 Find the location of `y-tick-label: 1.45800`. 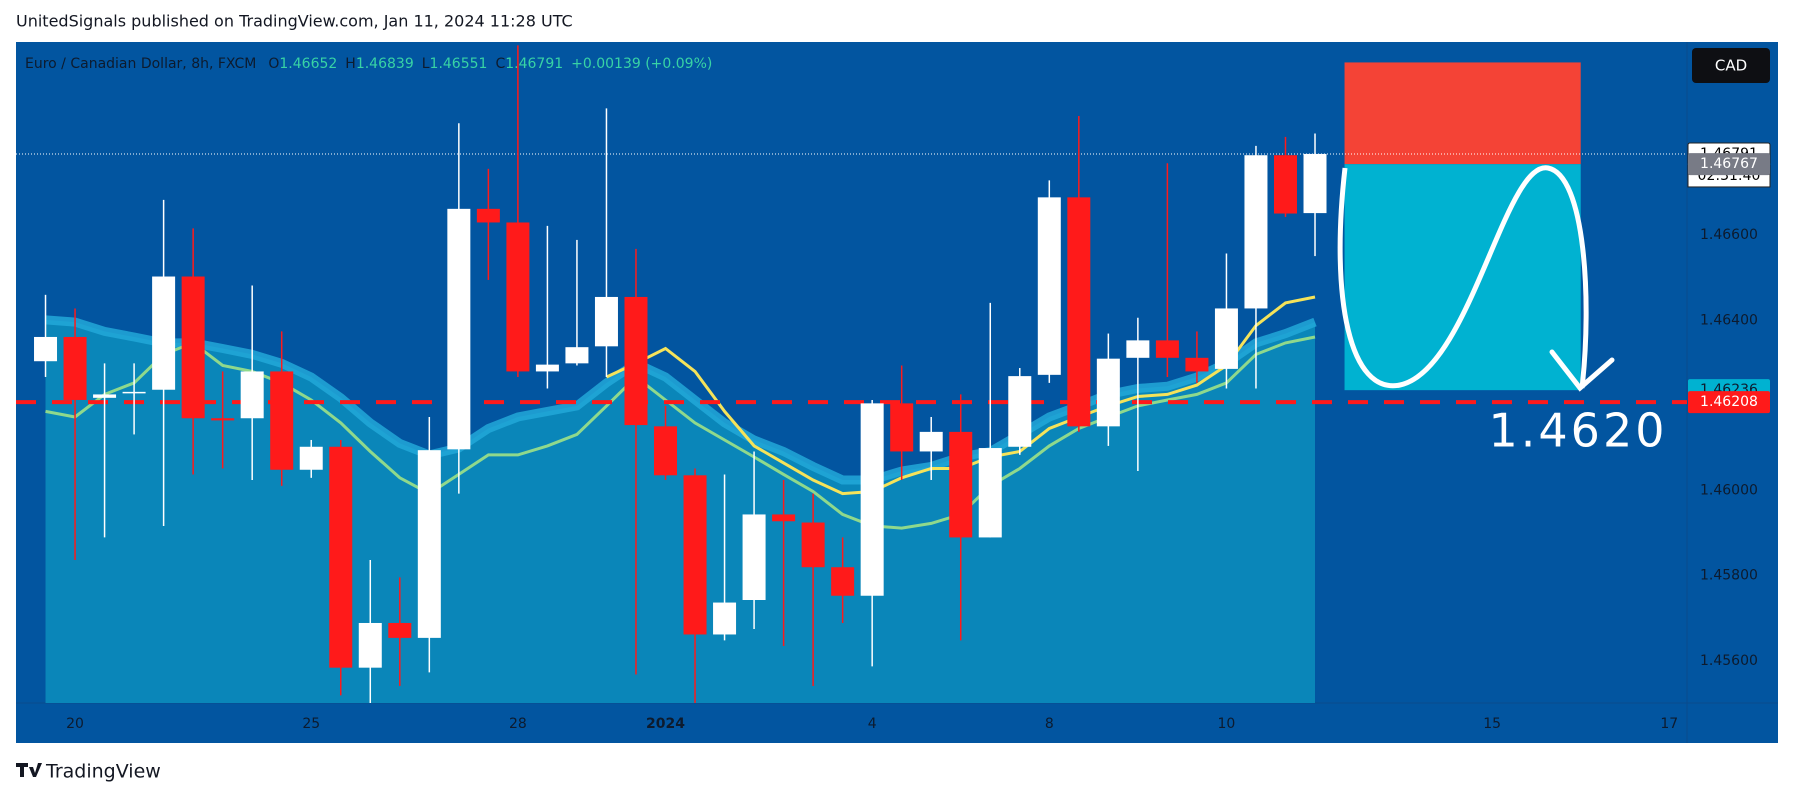

y-tick-label: 1.45800 is located at coordinates (1729, 576).